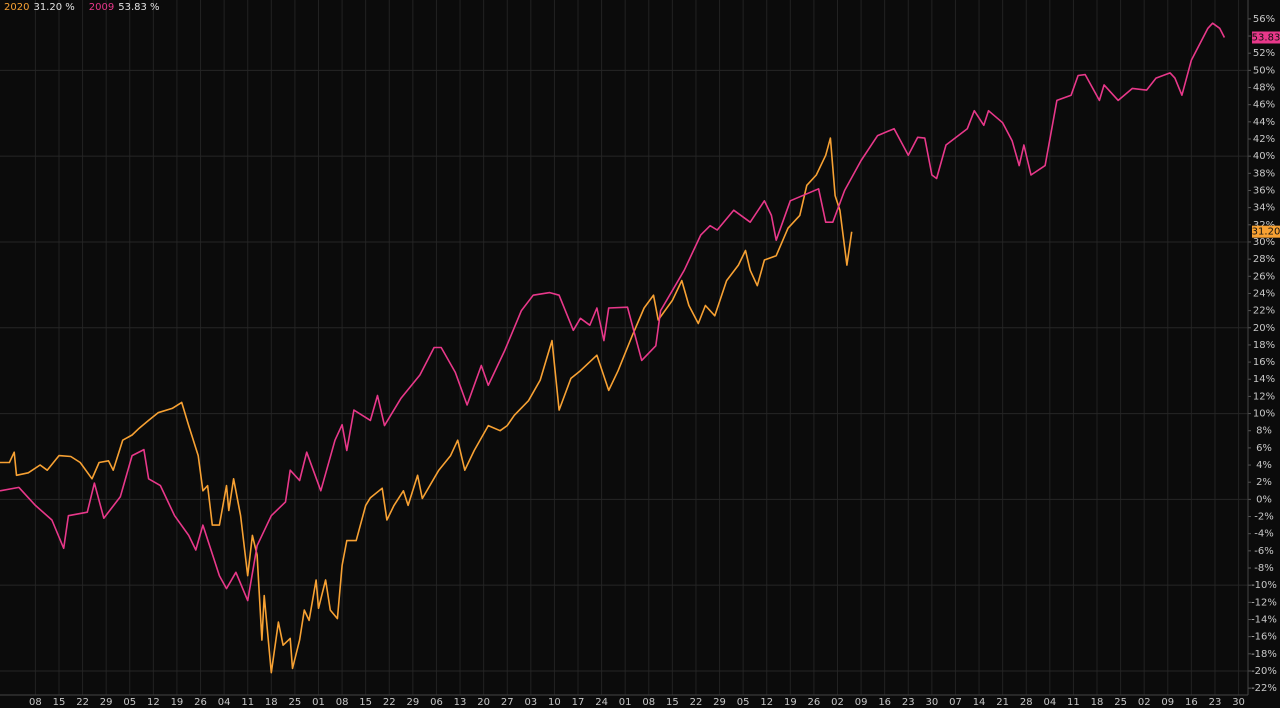 This screenshot has width=1280, height=708. I want to click on y-tick-label: 50%, so click(1264, 70).